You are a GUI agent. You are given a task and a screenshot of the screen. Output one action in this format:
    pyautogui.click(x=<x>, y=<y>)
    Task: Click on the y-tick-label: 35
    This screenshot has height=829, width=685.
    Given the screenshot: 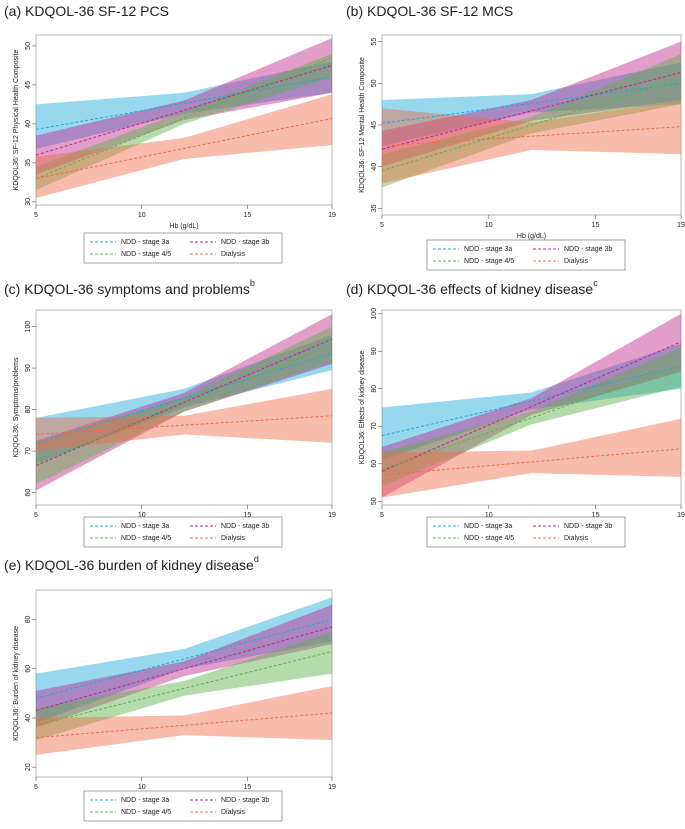 What is the action you would take?
    pyautogui.click(x=374, y=208)
    